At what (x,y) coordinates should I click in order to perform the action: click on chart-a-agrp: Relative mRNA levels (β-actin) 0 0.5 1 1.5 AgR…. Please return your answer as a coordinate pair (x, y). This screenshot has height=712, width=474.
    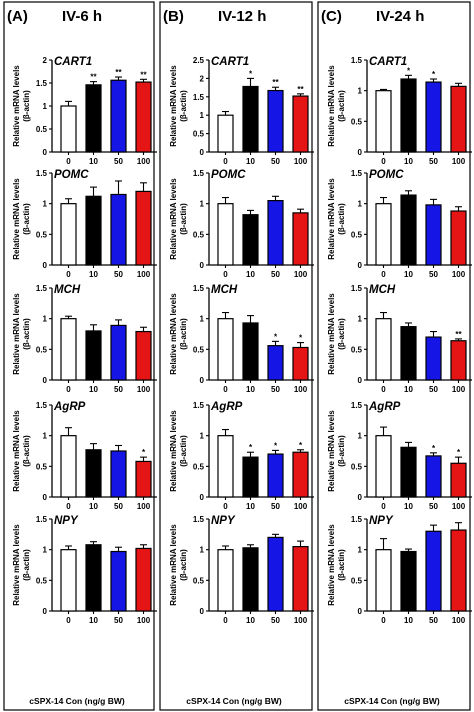
    Looking at the image, I should click on (84, 456).